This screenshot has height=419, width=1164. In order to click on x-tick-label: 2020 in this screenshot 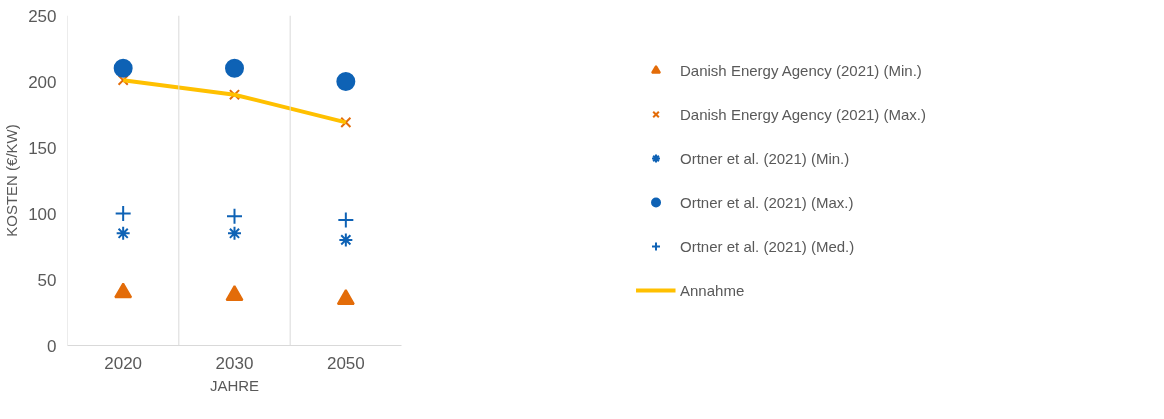, I will do `click(123, 363)`.